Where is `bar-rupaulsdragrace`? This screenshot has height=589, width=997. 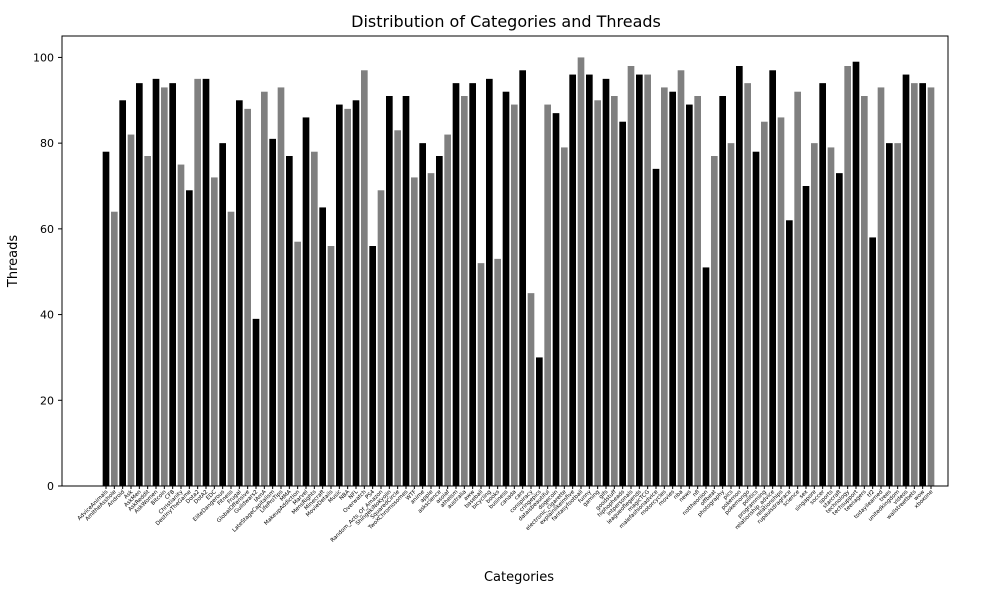 bar-rupaulsdragrace is located at coordinates (789, 353).